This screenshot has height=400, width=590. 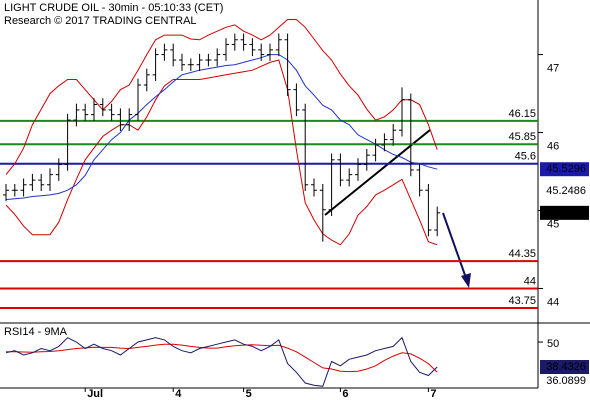 I want to click on level-label: 44.35, so click(x=522, y=254).